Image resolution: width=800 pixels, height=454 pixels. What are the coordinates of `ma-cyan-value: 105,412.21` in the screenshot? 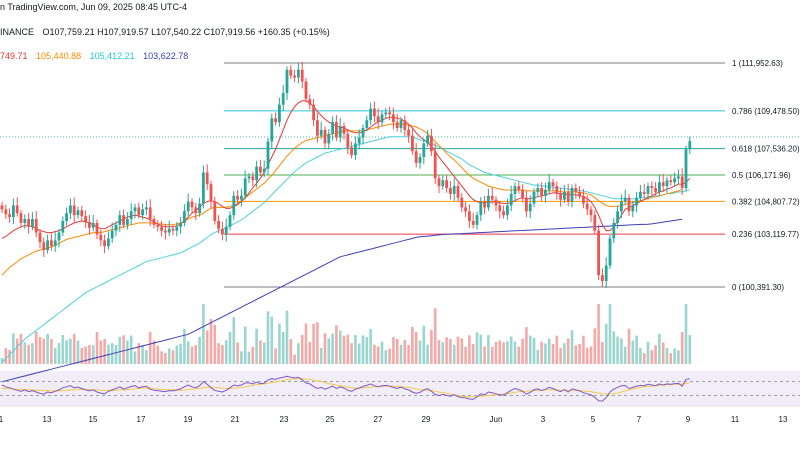 It's located at (112, 56).